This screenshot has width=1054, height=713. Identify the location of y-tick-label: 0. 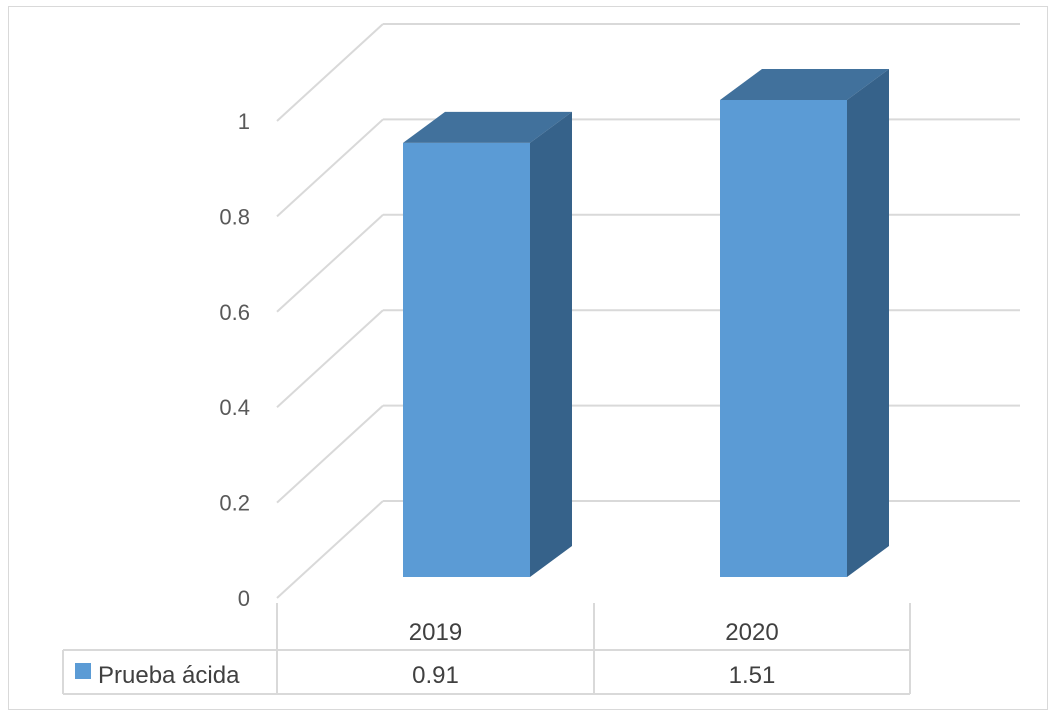
(244, 598).